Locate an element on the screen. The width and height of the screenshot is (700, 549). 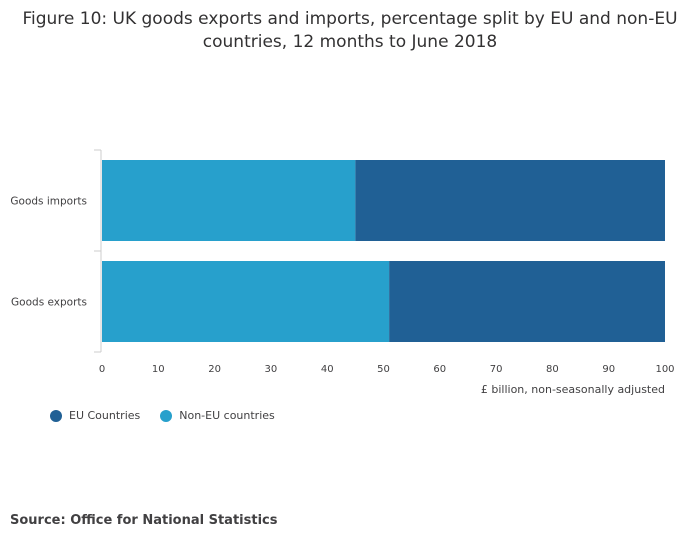
x-tick-label: 90 is located at coordinates (608, 369).